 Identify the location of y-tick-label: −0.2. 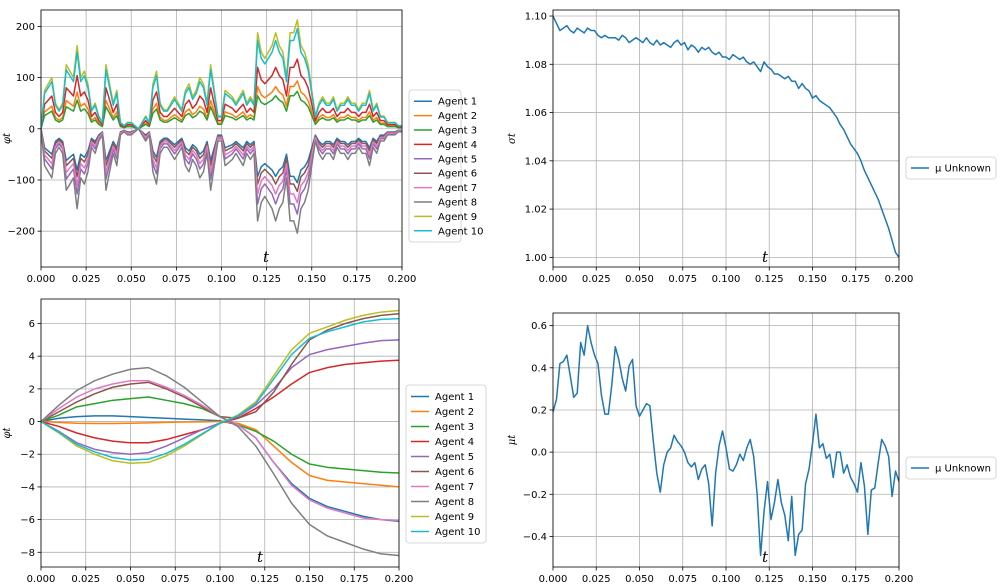
(535, 495).